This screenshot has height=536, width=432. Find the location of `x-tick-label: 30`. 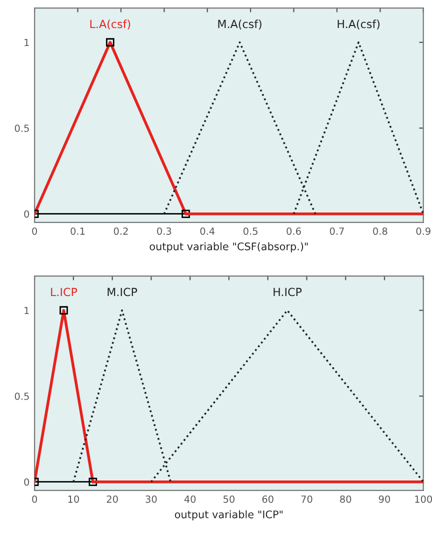

x-tick-label: 30 is located at coordinates (151, 499).